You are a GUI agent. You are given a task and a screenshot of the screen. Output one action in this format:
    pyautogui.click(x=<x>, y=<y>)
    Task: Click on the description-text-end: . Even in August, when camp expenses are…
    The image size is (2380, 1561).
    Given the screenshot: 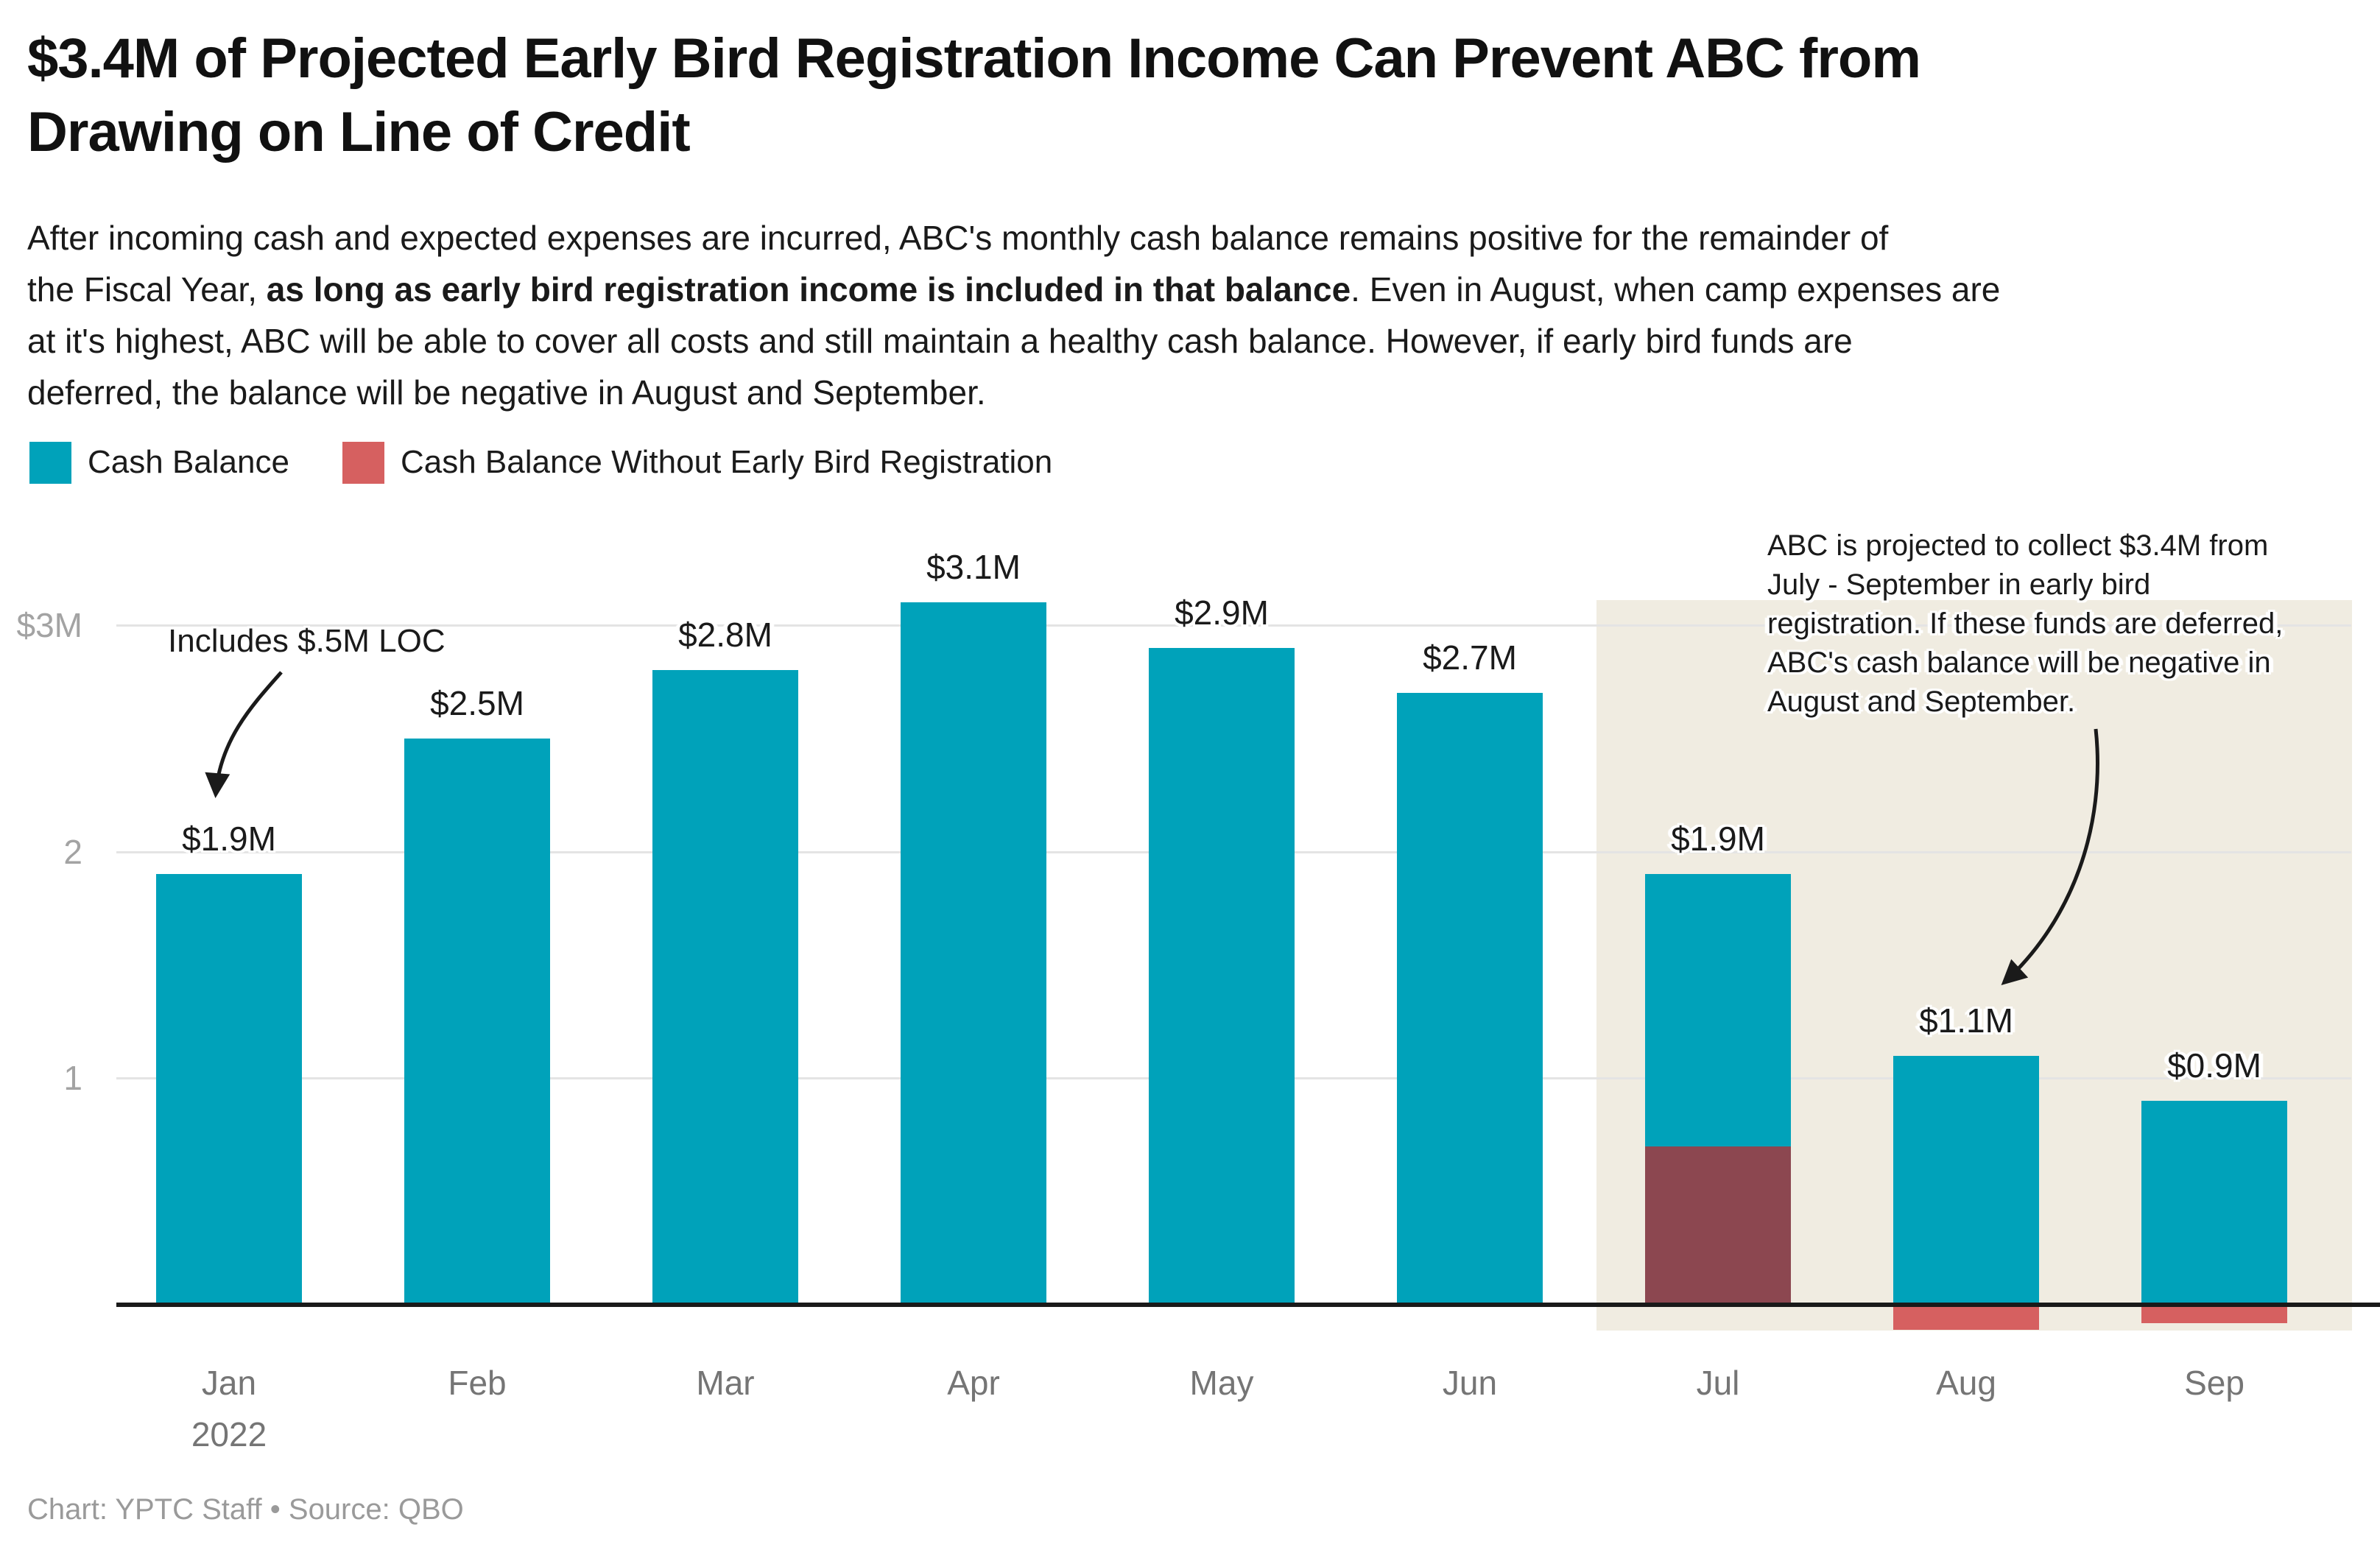 What is the action you would take?
    pyautogui.click(x=1014, y=341)
    